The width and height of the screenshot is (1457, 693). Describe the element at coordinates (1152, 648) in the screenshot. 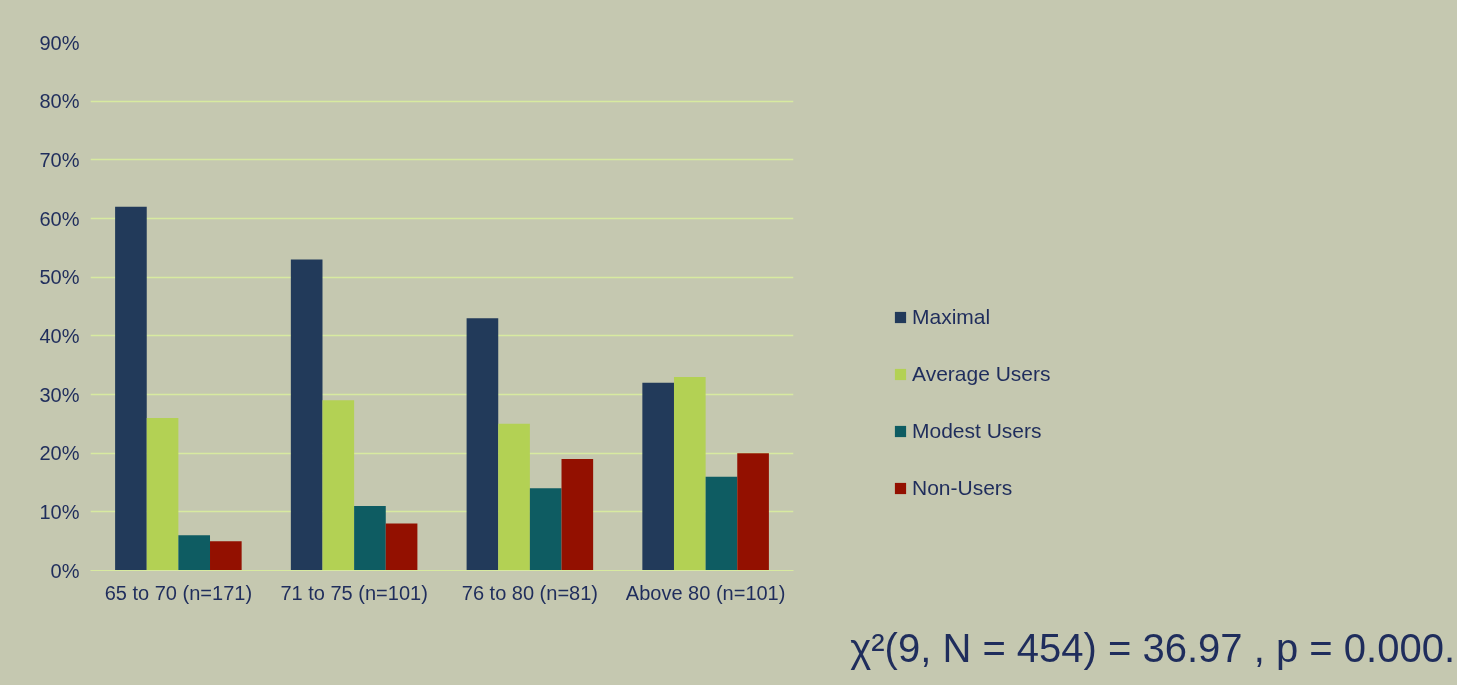

I see `text: χ²(9, N = 454) = 36.97 , p = 0.000.` at that location.